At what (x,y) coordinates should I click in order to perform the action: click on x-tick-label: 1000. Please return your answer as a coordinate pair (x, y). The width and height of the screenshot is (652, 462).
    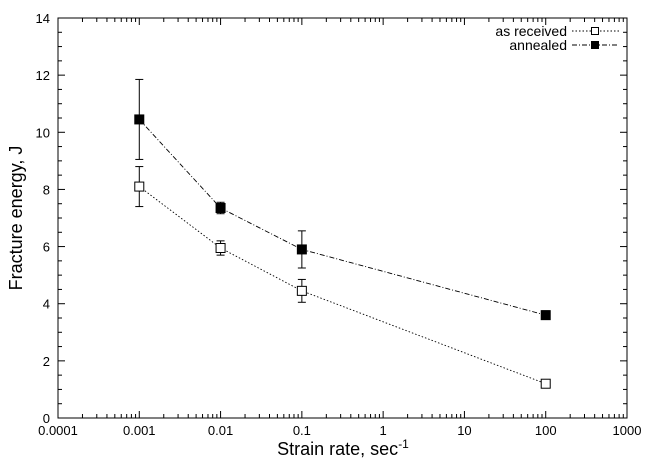
    Looking at the image, I should click on (627, 430).